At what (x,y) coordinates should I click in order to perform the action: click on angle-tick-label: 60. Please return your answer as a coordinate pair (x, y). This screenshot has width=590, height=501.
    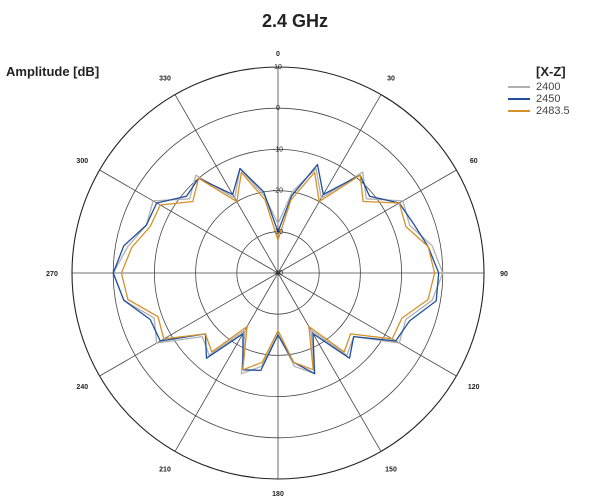
    Looking at the image, I should click on (474, 161).